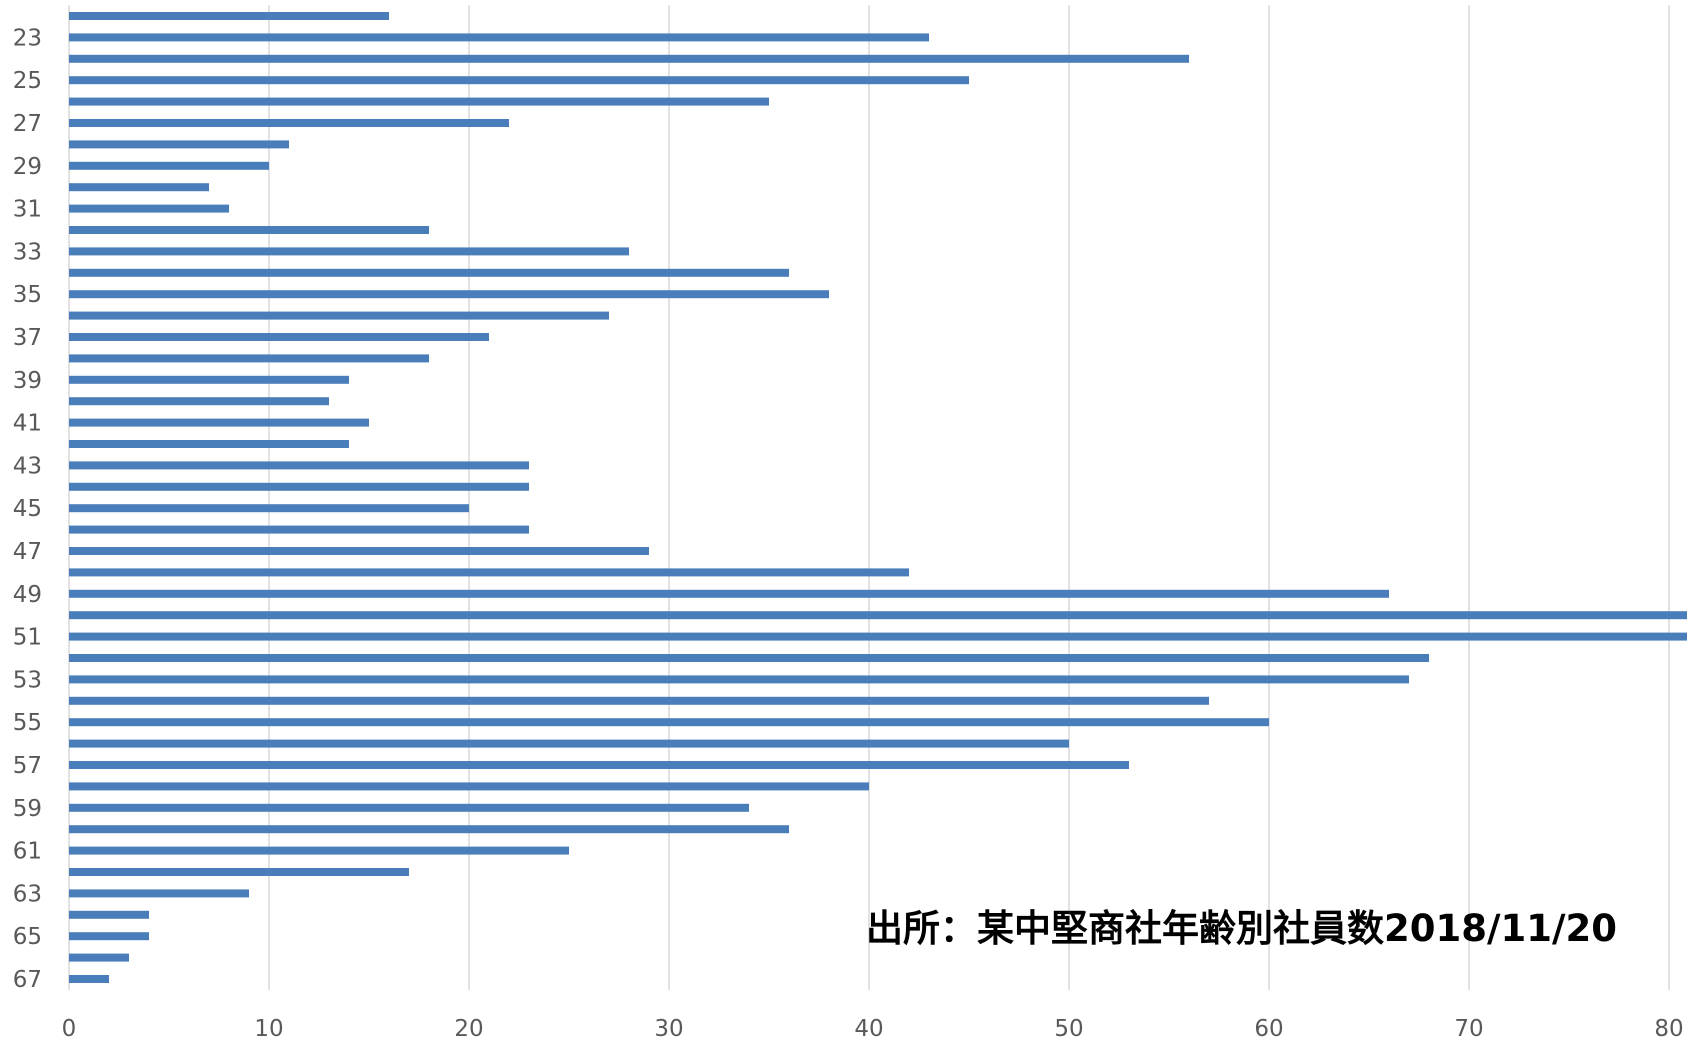  Describe the element at coordinates (27, 937) in the screenshot. I see `y-tick-label: 65` at that location.